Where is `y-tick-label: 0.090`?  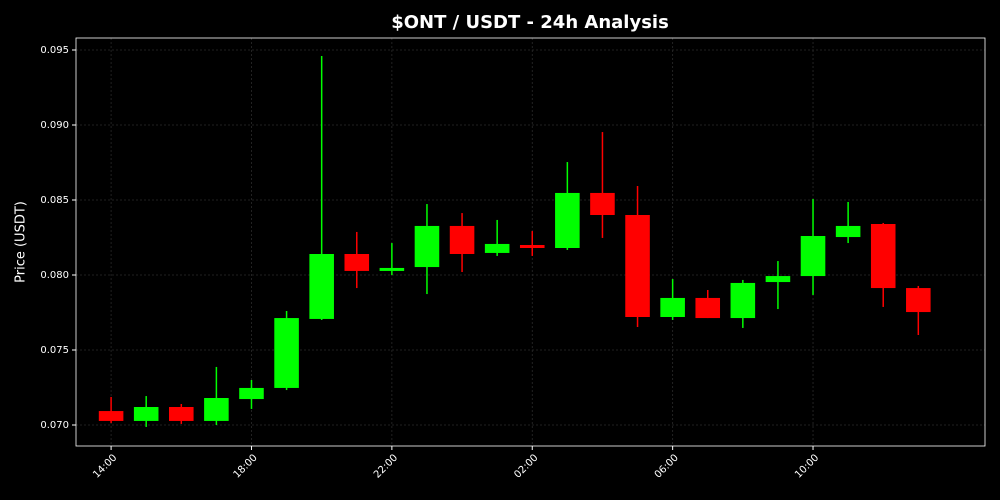 y-tick-label: 0.090 is located at coordinates (54, 125).